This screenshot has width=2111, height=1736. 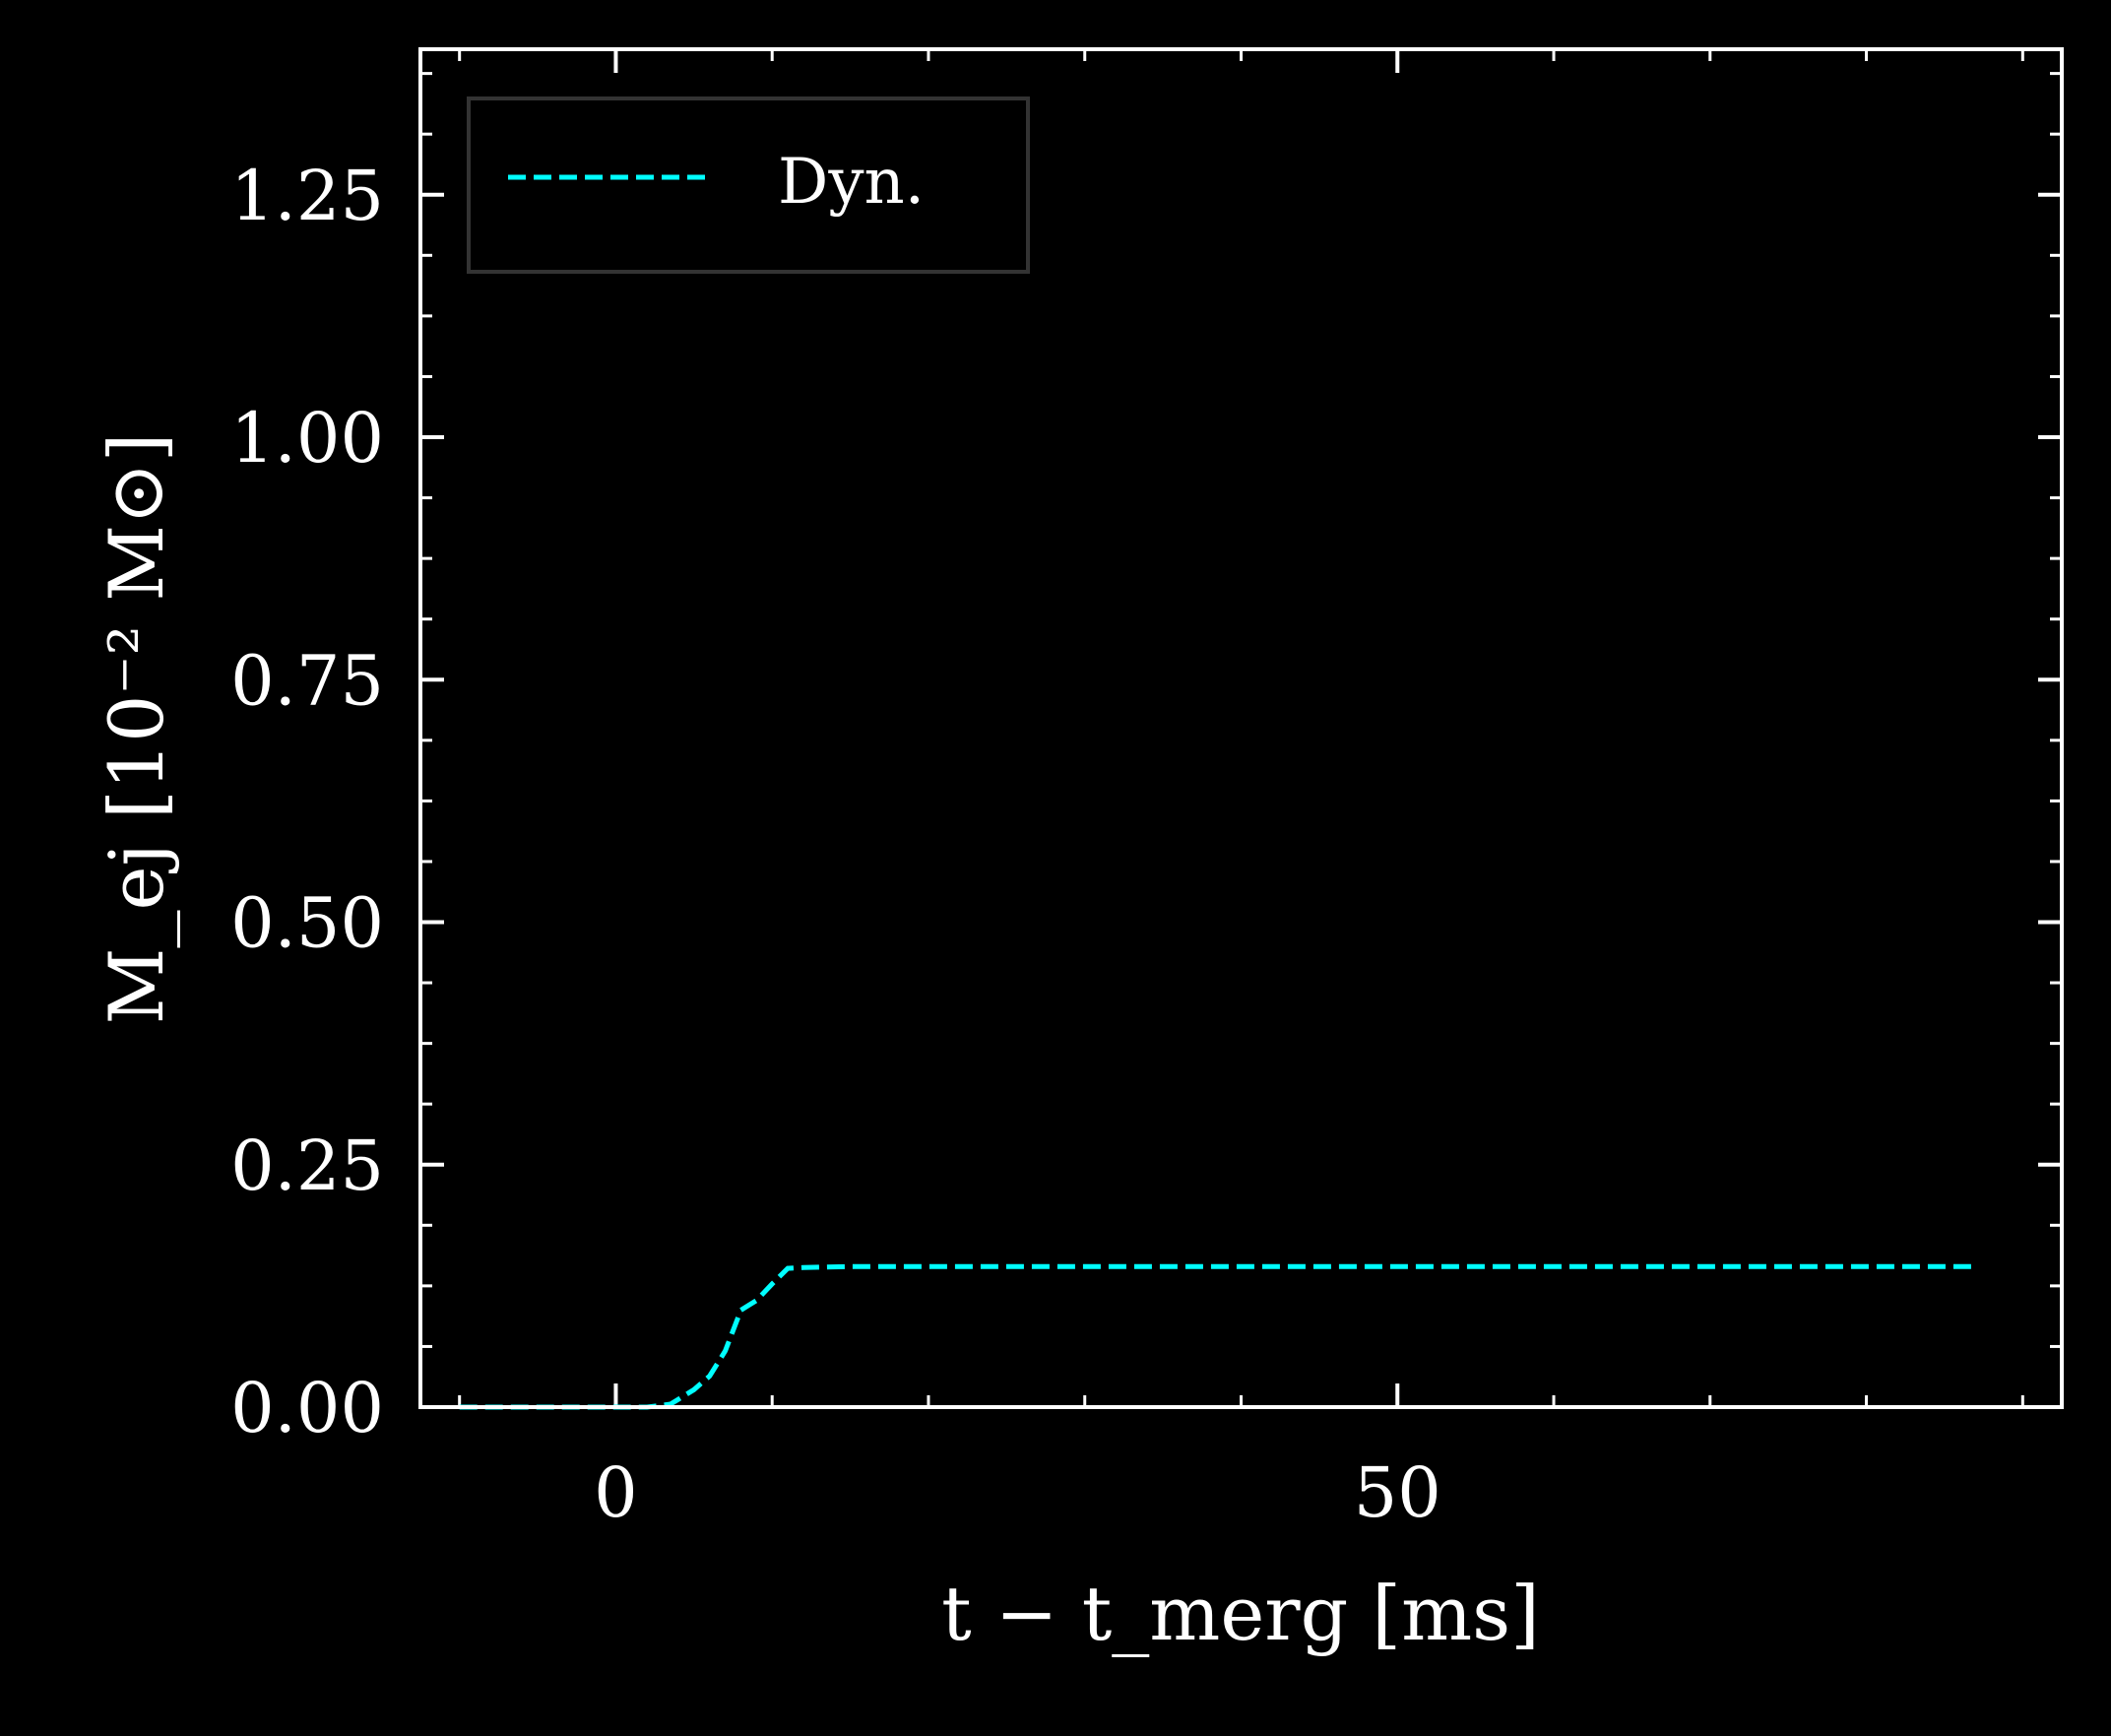 What do you see at coordinates (851, 182) in the screenshot?
I see `legend-label-dyn: Dyn.` at bounding box center [851, 182].